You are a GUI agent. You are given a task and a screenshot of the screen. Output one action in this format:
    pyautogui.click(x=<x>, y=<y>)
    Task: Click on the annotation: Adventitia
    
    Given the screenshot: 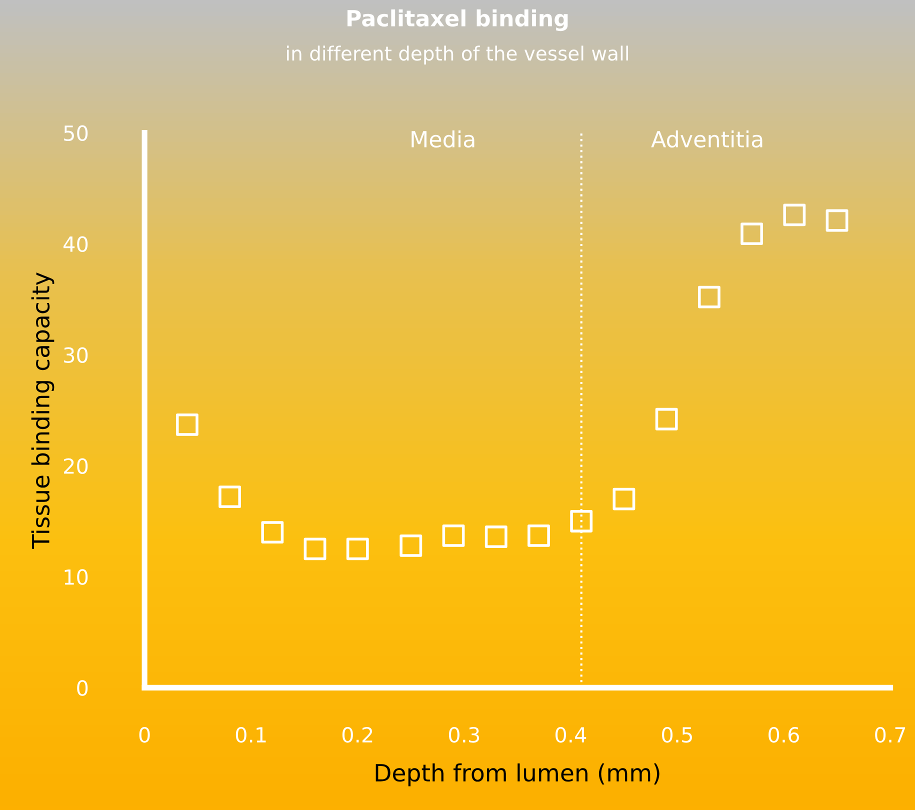 What is the action you would take?
    pyautogui.click(x=706, y=139)
    